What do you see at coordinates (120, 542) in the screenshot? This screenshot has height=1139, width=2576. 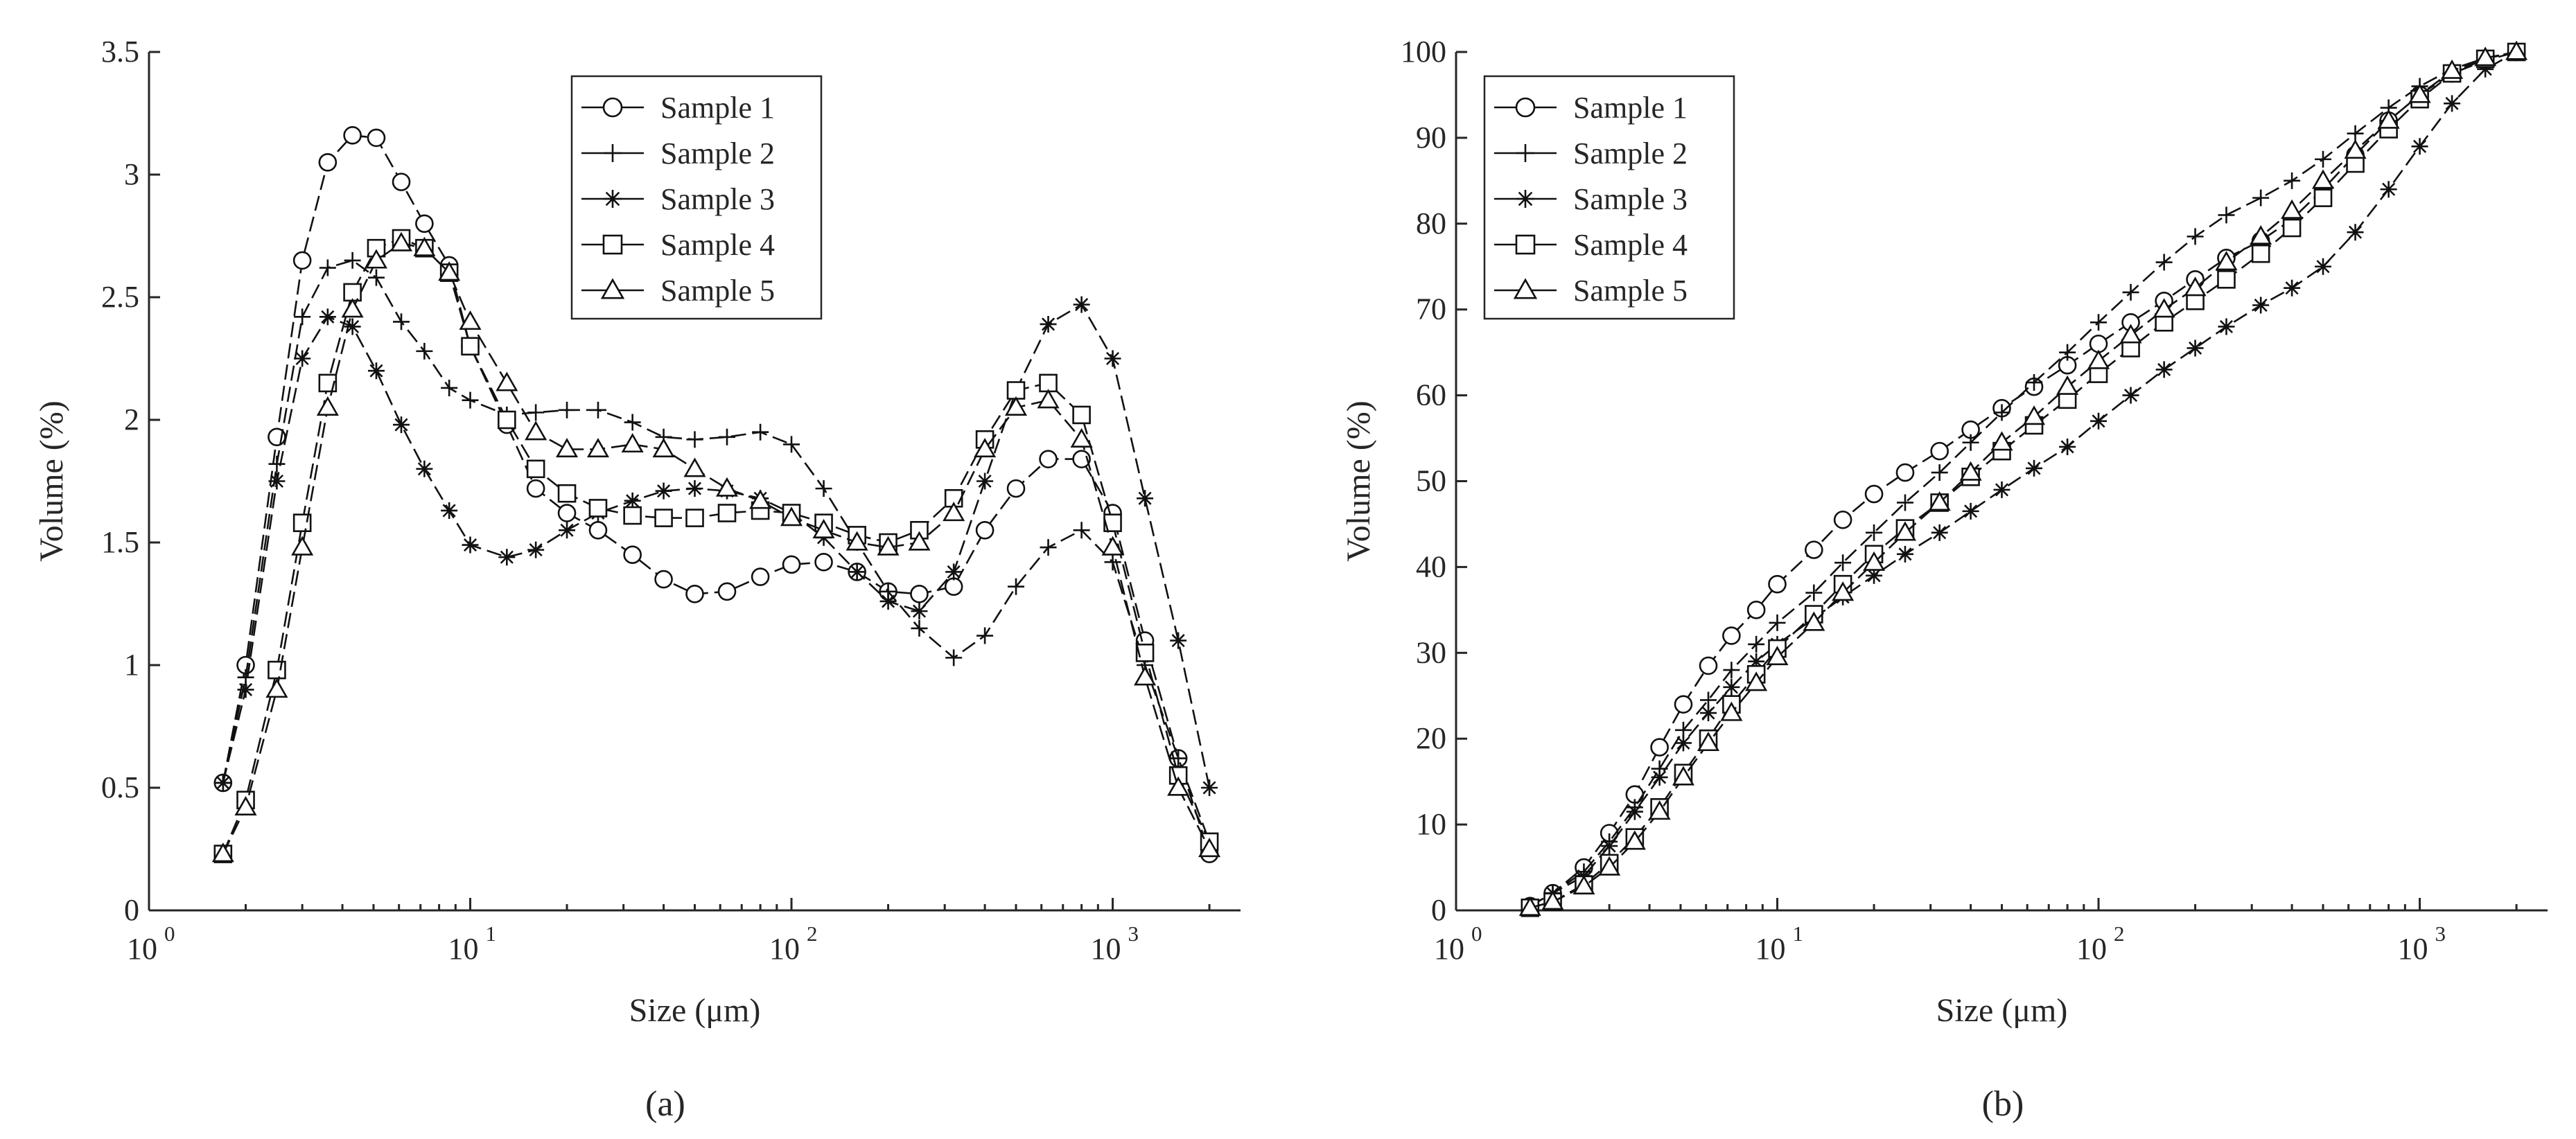 I see `y-tick-label: 1.5` at bounding box center [120, 542].